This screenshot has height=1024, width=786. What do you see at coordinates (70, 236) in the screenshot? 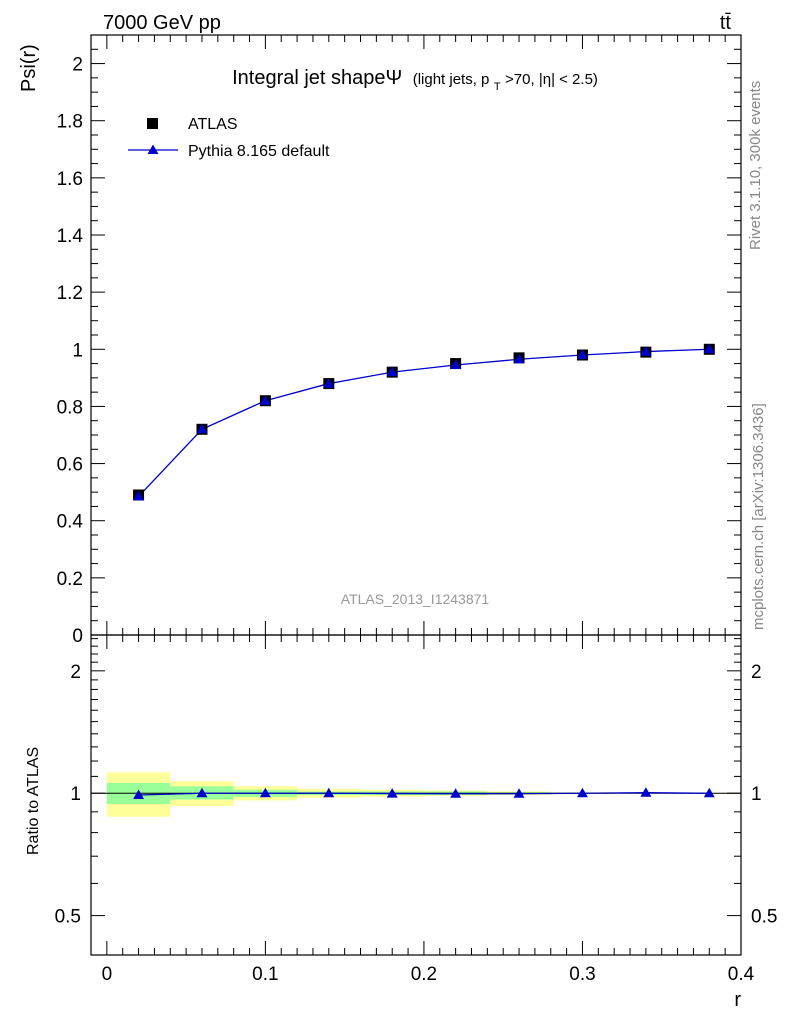
I see `main-ytick-label-7: 1.4` at bounding box center [70, 236].